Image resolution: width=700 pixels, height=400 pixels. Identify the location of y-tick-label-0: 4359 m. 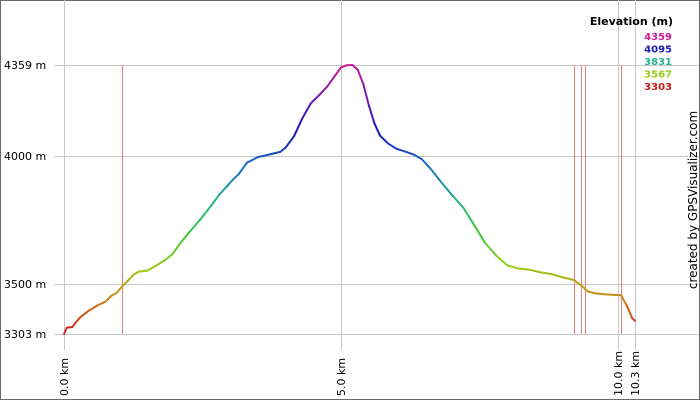
(25, 65).